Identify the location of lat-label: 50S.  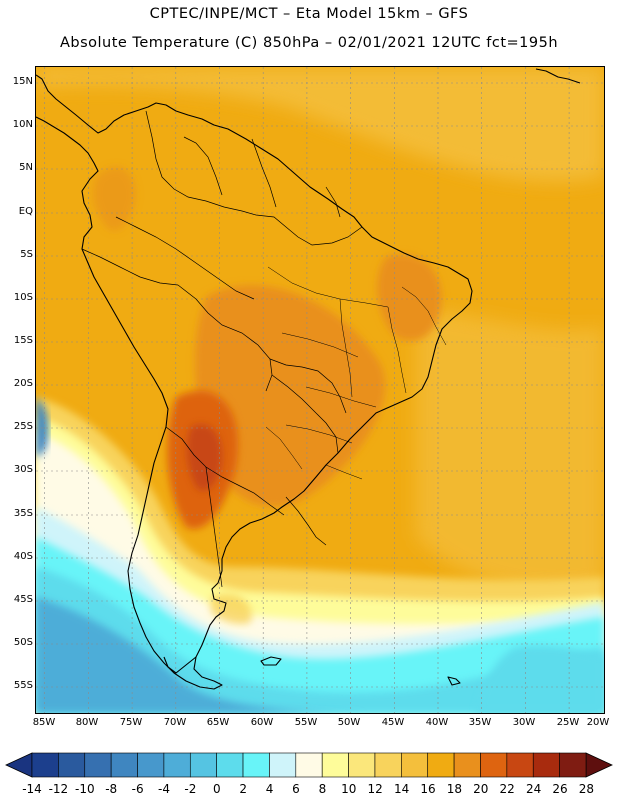
(23, 642).